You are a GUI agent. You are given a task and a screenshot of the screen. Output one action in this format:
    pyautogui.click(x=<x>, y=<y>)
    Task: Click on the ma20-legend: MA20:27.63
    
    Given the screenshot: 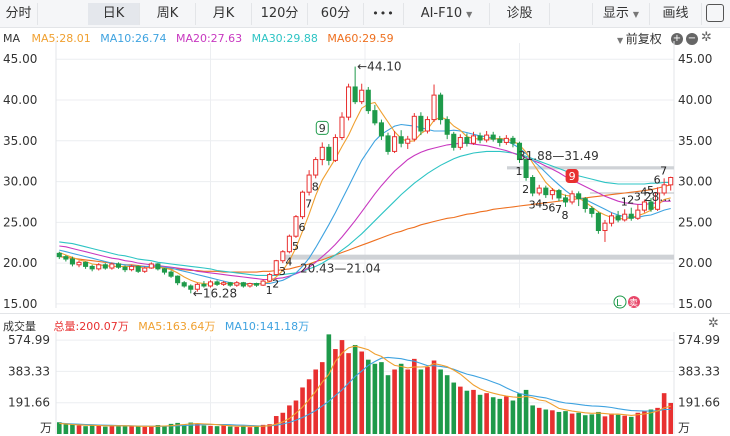 What is the action you would take?
    pyautogui.click(x=209, y=38)
    